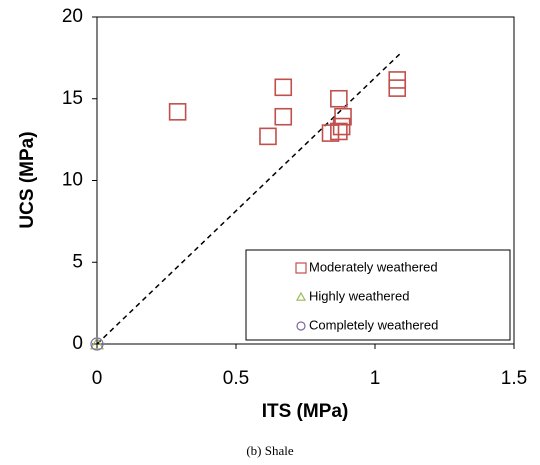 The height and width of the screenshot is (465, 540). What do you see at coordinates (77, 343) in the screenshot?
I see `y-tick-label: 0` at bounding box center [77, 343].